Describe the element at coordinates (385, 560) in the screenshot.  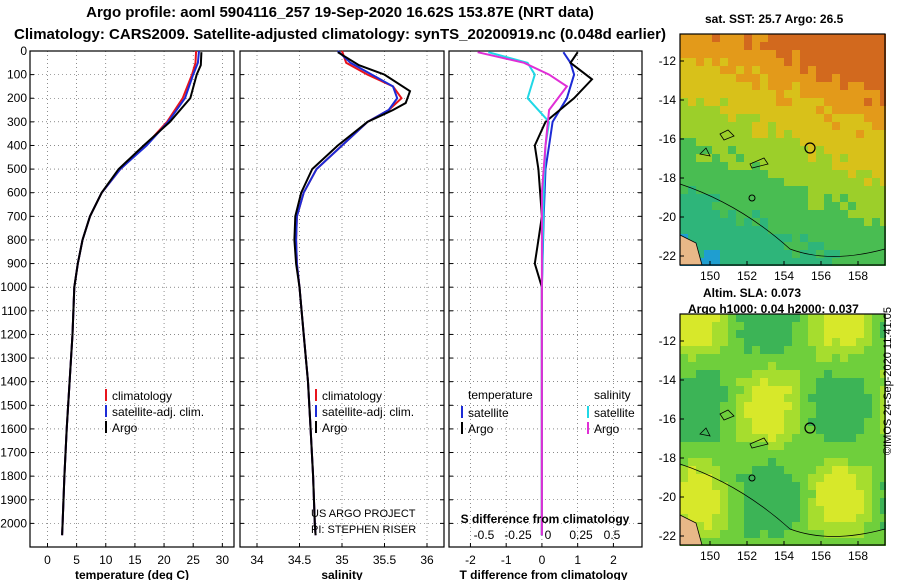
I see `x-tick-label: 35.5` at that location.